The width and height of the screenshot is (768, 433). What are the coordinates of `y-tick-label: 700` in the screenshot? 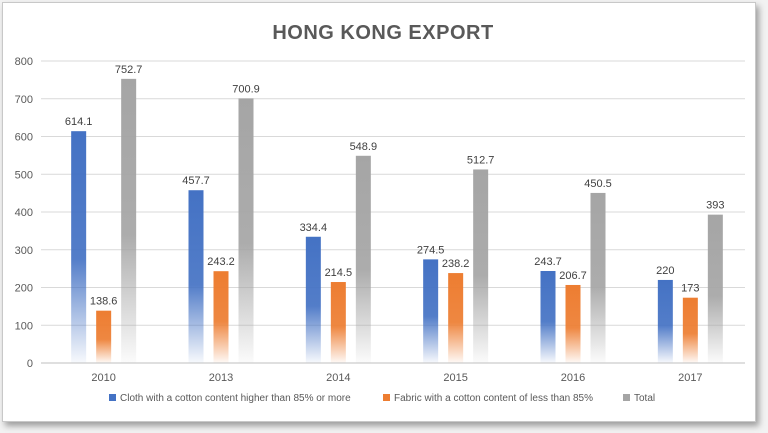 It's located at (24, 100).